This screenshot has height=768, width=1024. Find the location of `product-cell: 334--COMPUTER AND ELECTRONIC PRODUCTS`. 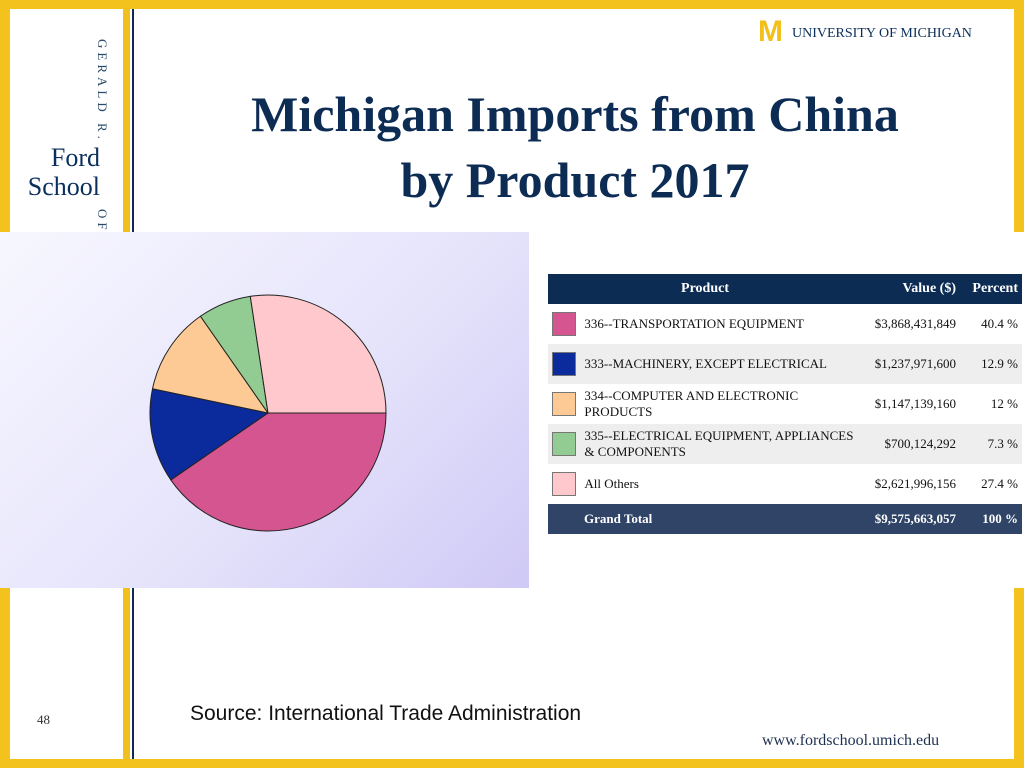

product-cell: 334--COMPUTER AND ELECTRONIC PRODUCTS is located at coordinates (721, 404).